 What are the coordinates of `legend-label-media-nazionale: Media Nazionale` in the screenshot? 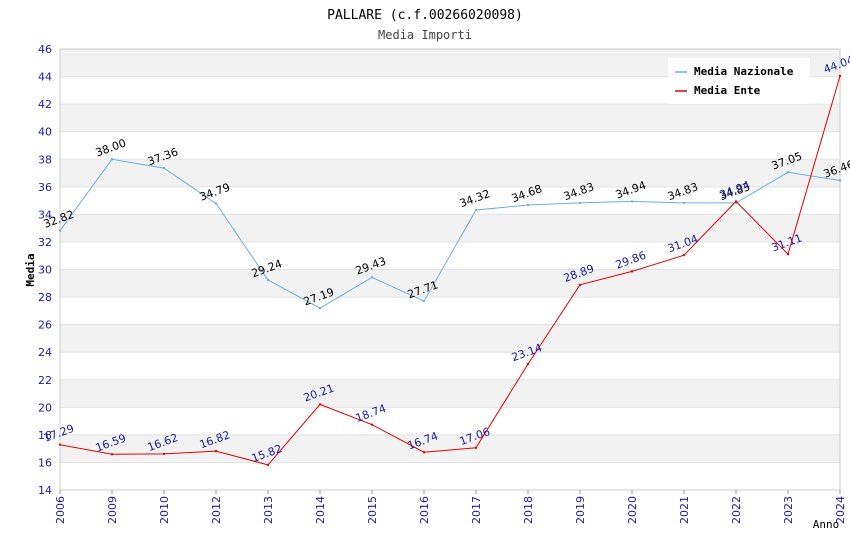 It's located at (744, 71).